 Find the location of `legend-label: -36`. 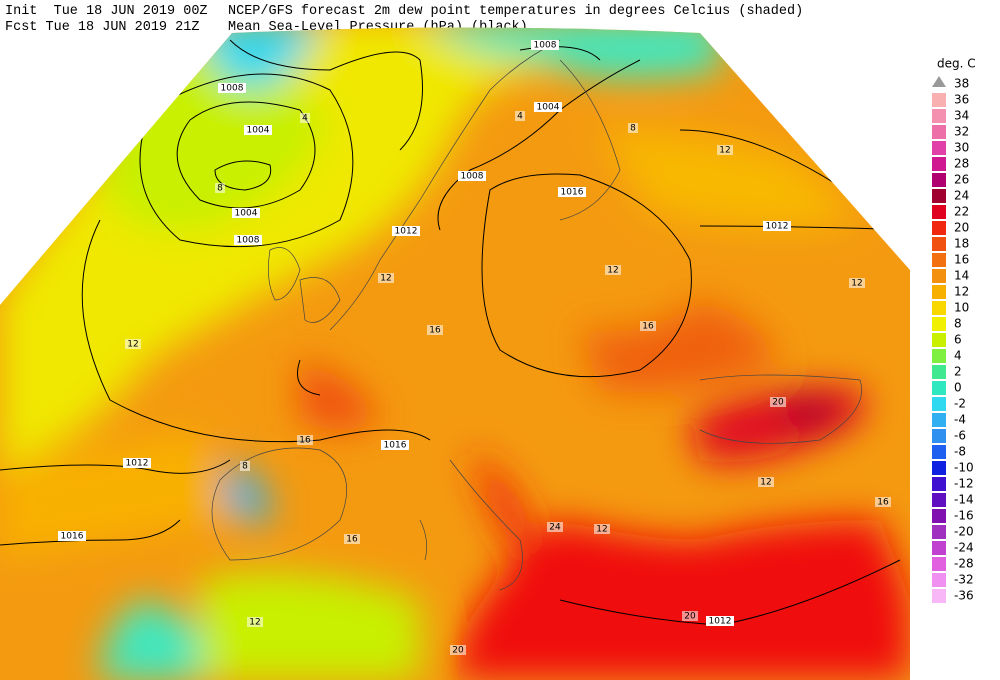

legend-label: -36 is located at coordinates (964, 596).